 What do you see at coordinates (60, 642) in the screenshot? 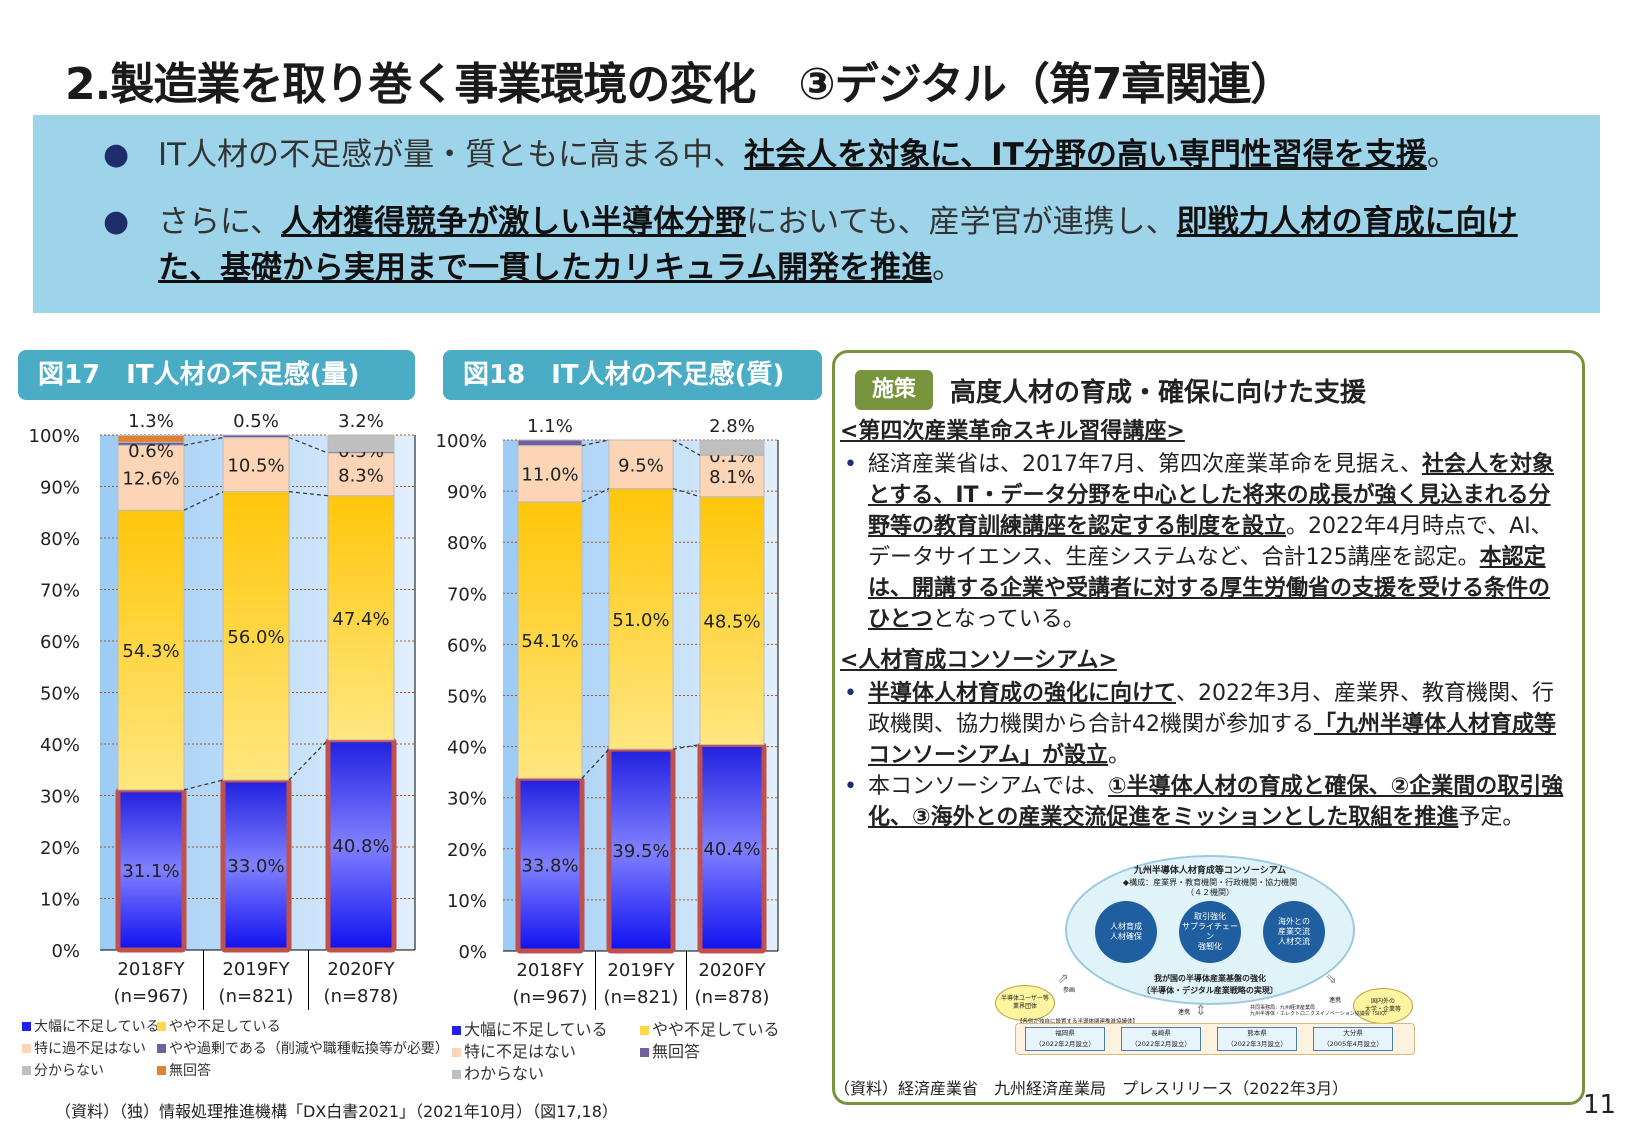
I see `y-tick-label: 60%` at bounding box center [60, 642].